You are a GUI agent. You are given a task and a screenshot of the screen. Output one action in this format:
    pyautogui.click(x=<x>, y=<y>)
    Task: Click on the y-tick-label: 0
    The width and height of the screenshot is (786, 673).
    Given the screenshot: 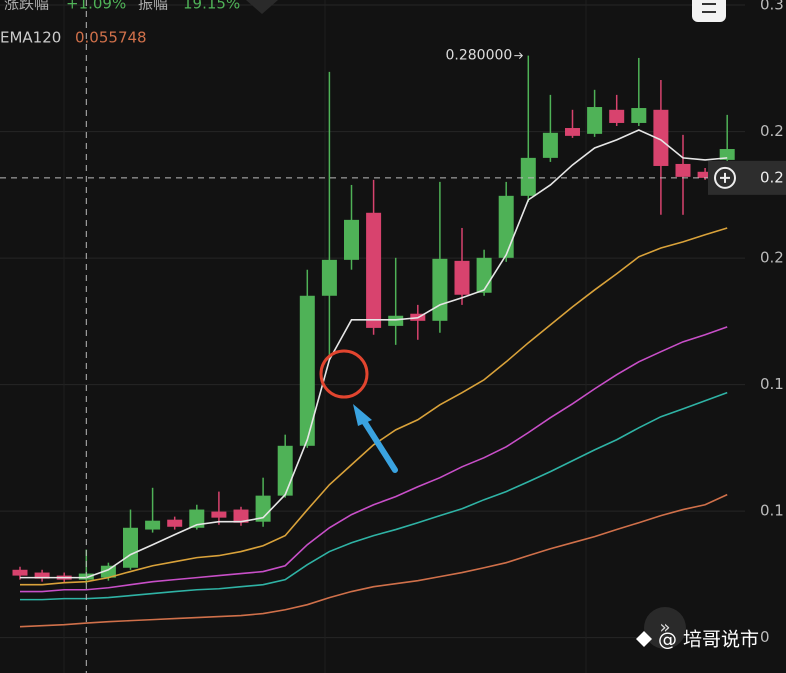 What is the action you would take?
    pyautogui.click(x=765, y=637)
    